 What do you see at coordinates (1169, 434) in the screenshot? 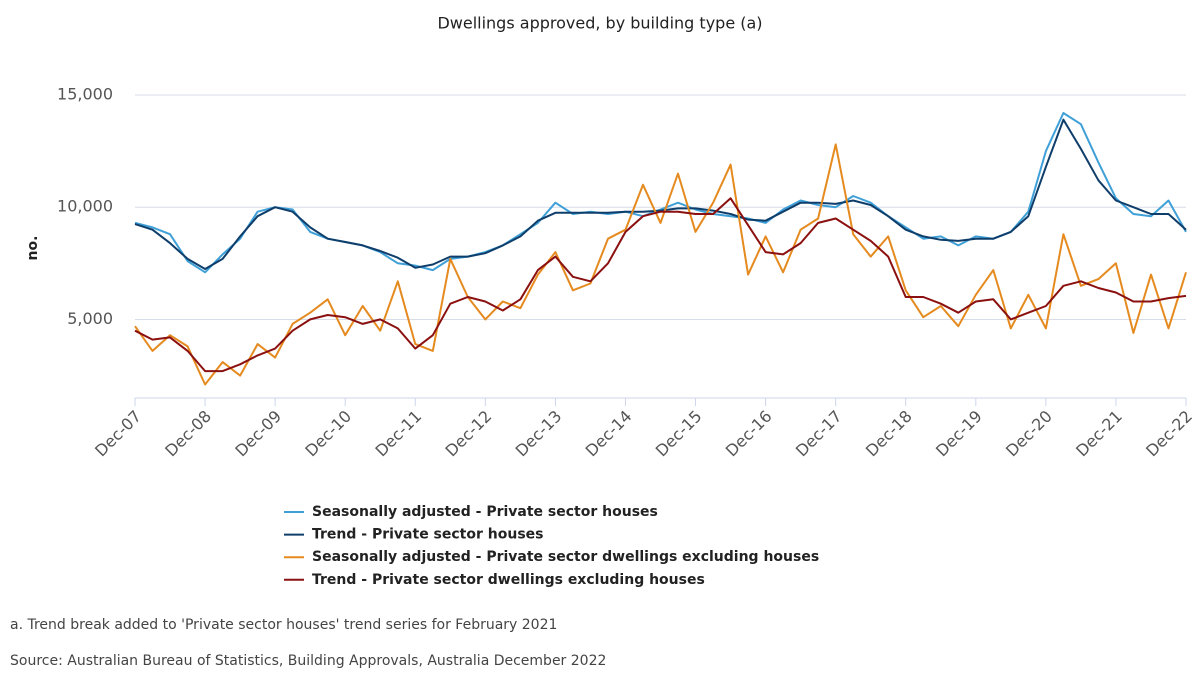
I see `x-tick-label: Dec-22` at bounding box center [1169, 434].